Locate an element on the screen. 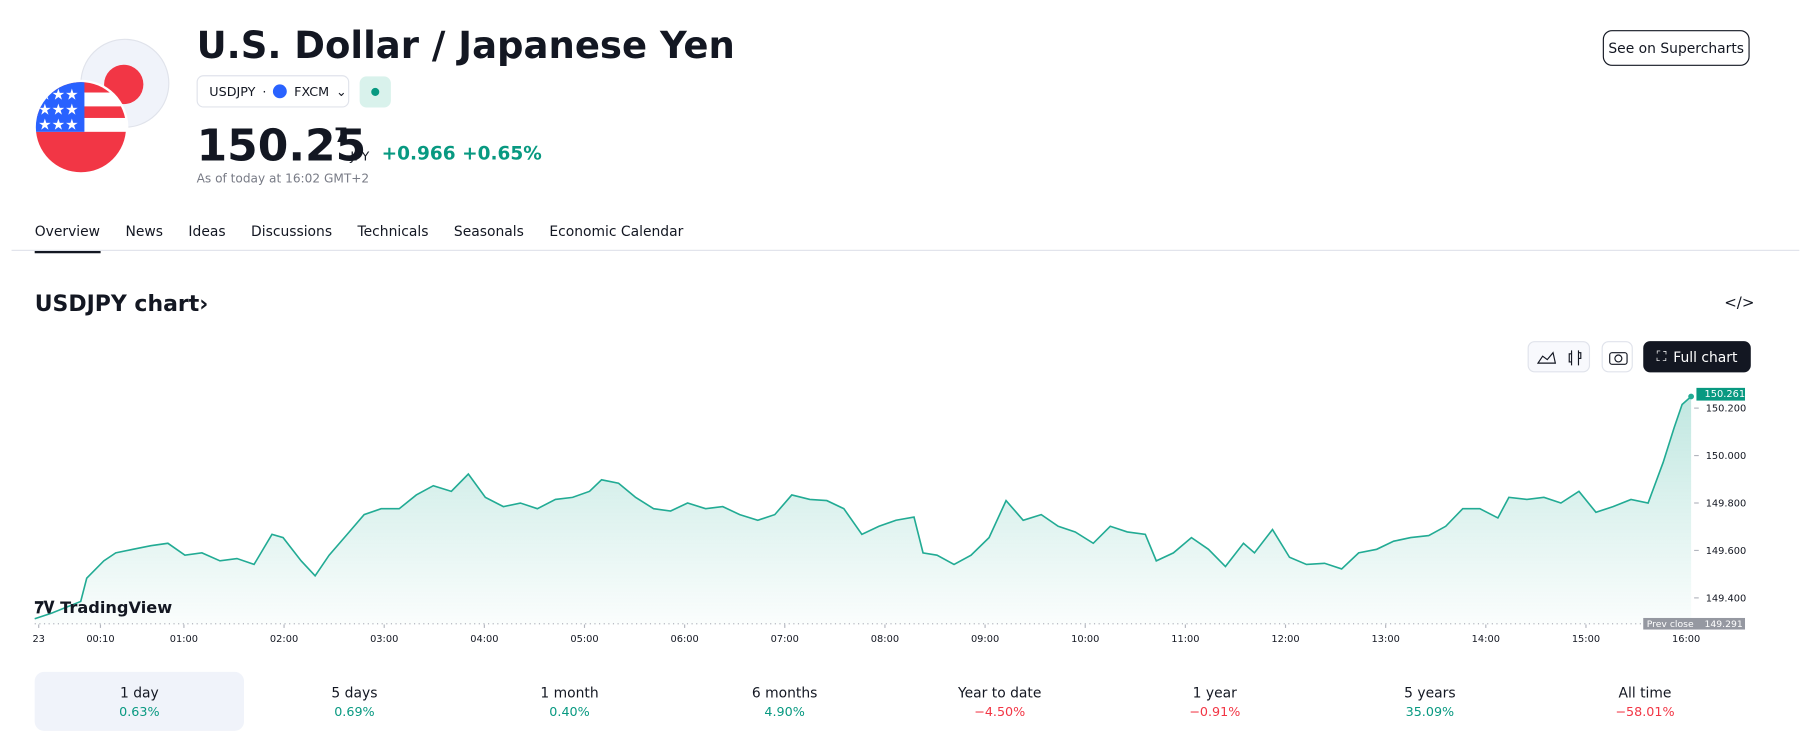  y-tick-label: 149.600 is located at coordinates (1726, 551).